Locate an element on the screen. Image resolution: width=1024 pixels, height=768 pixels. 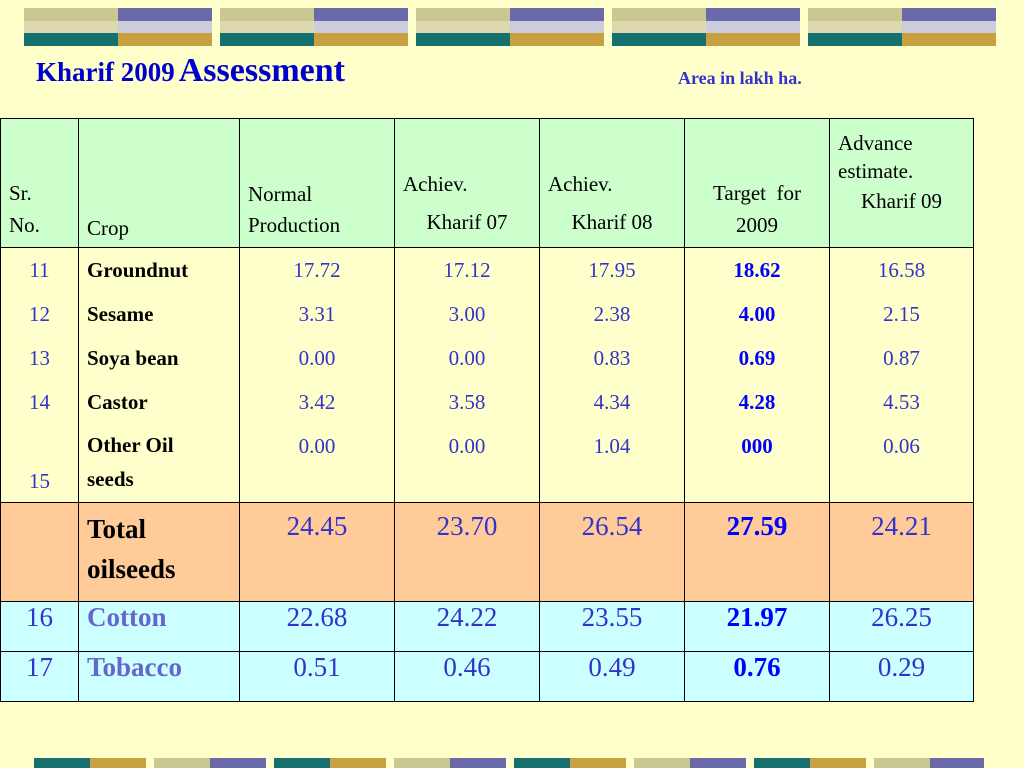
header-ach07: Achiev. Kharif 07 is located at coordinates (467, 183).